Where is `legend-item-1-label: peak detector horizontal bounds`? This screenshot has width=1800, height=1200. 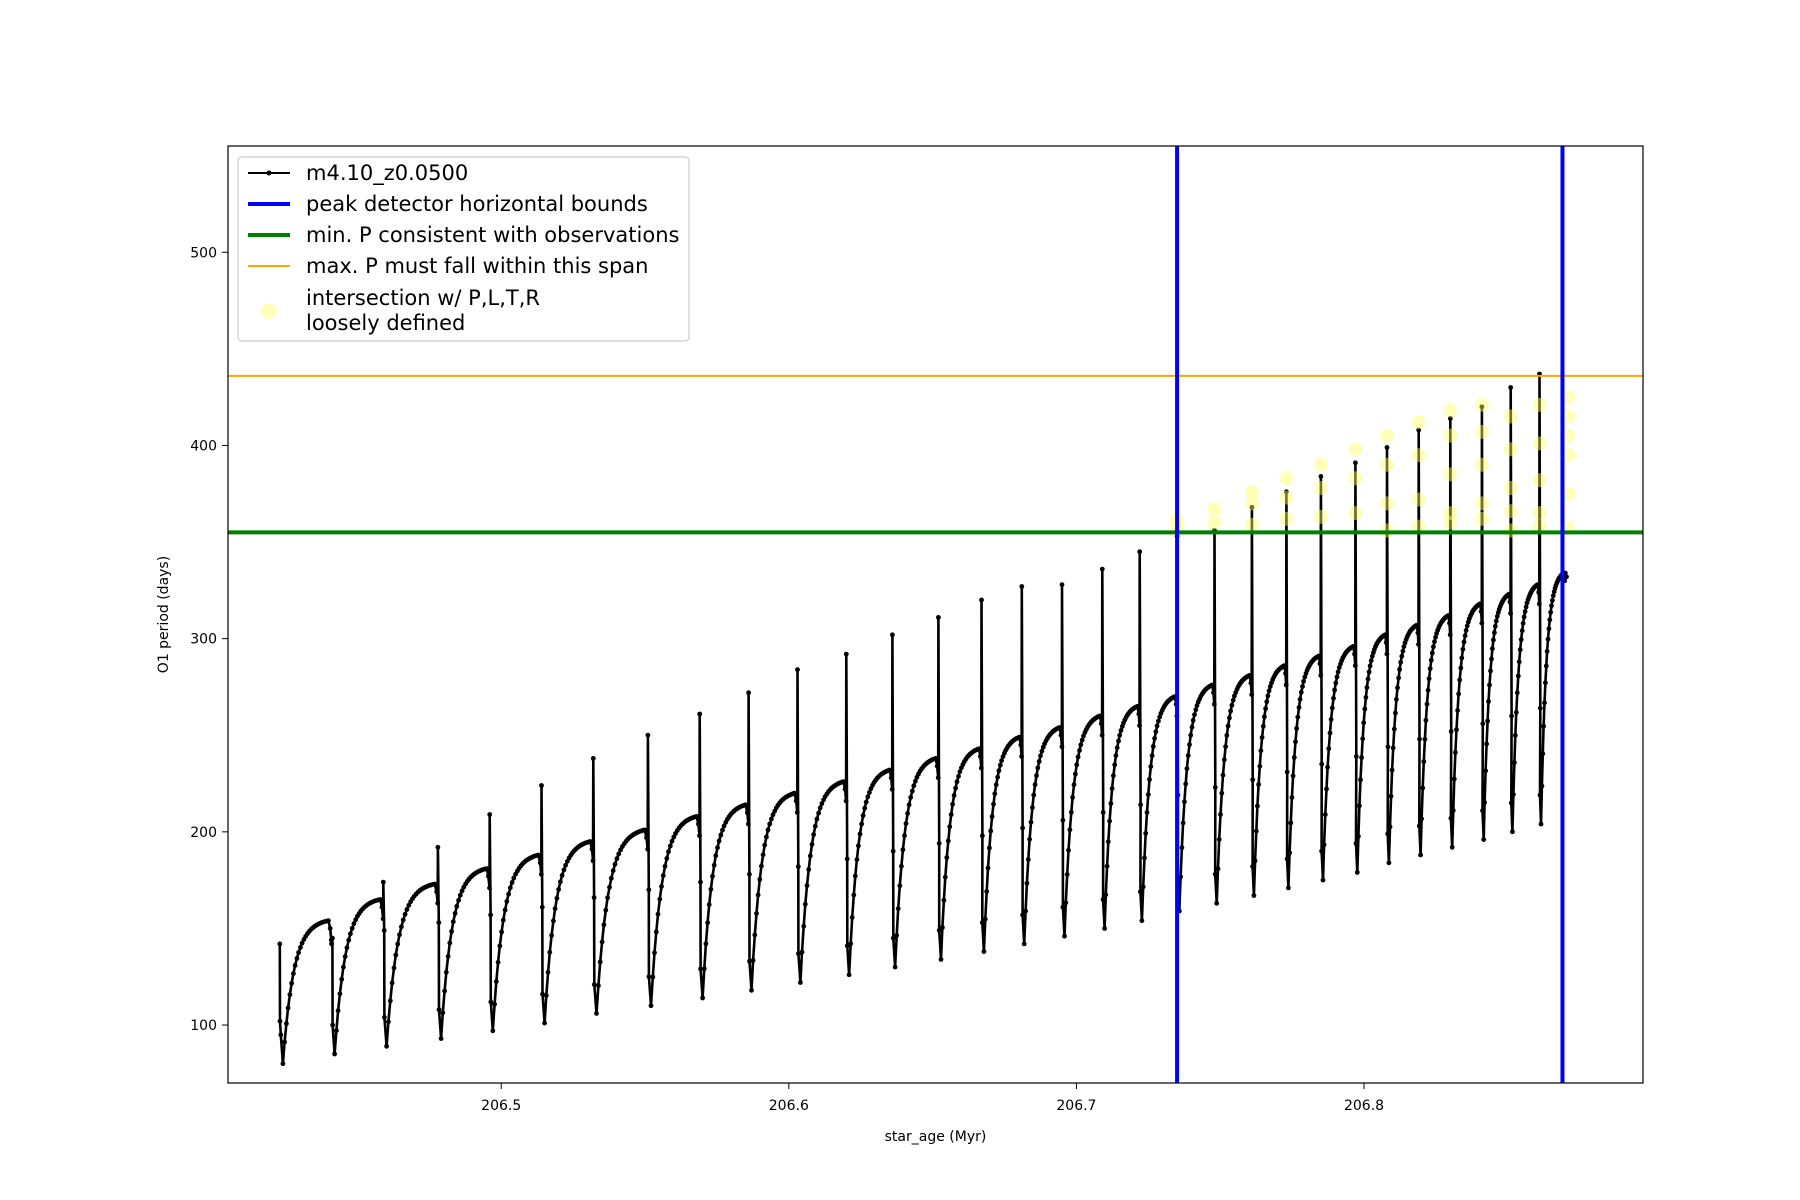
legend-item-1-label: peak detector horizontal bounds is located at coordinates (477, 204).